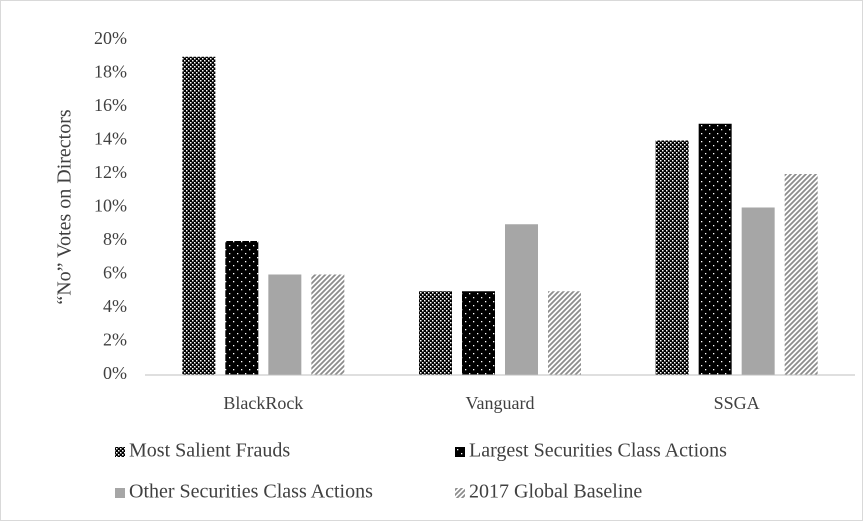 The width and height of the screenshot is (864, 522). I want to click on x-tick-label: BlackRock, so click(263, 403).